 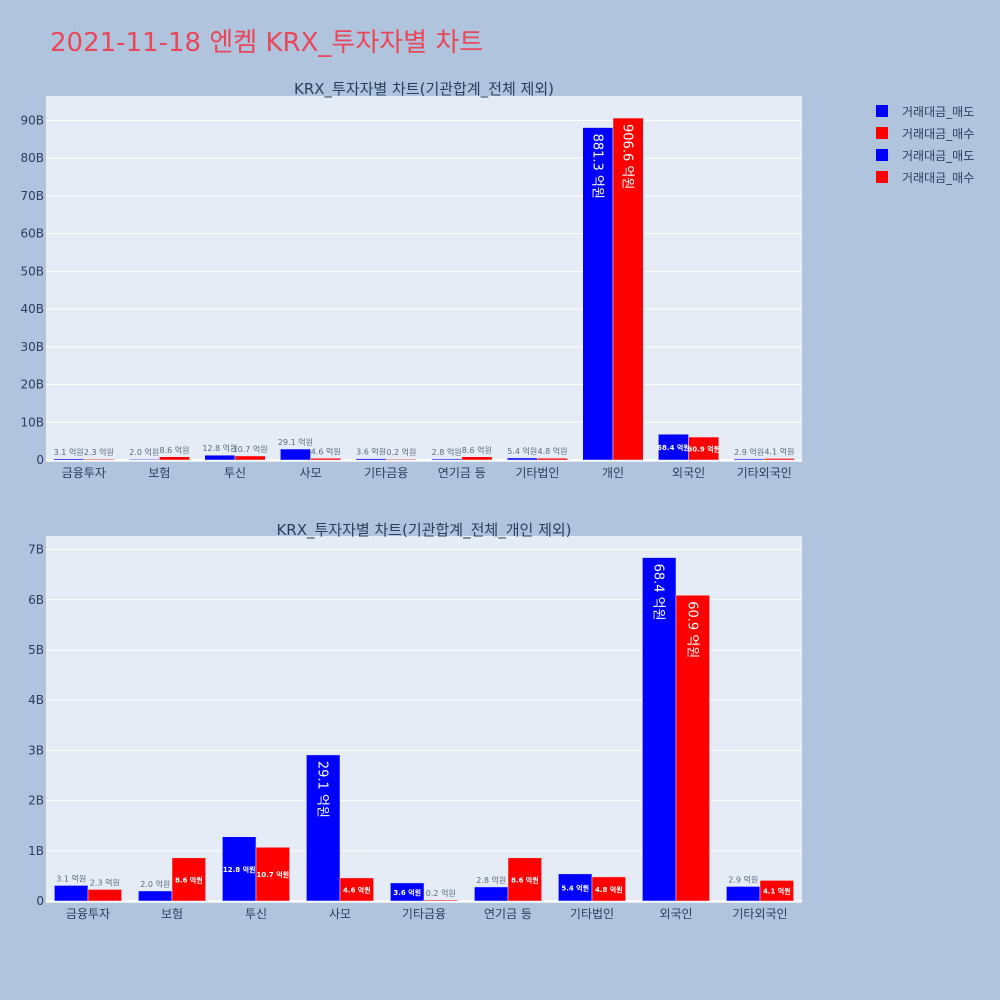 What do you see at coordinates (99, 452) in the screenshot?
I see `bar-value-label: 2.3 억원` at bounding box center [99, 452].